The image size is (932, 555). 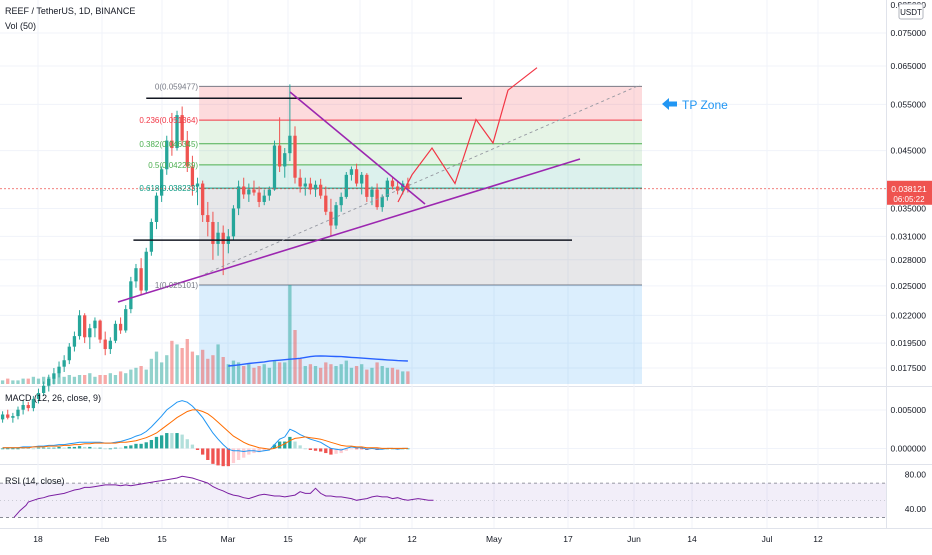 What do you see at coordinates (20, 26) in the screenshot?
I see `volume-indicator-label: Vol (50)` at bounding box center [20, 26].